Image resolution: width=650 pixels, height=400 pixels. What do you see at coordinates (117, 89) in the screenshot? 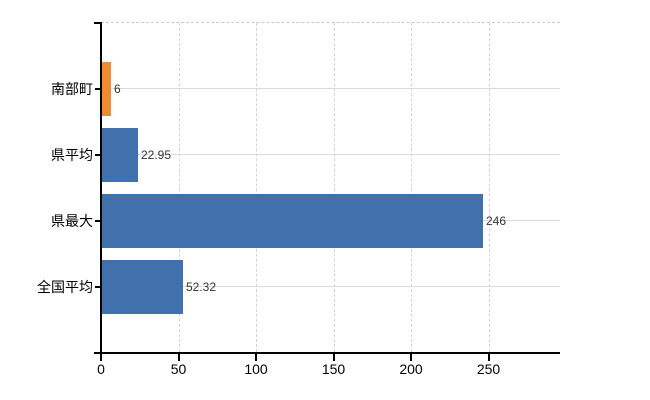
I see `bar-value-label: 6` at bounding box center [117, 89].